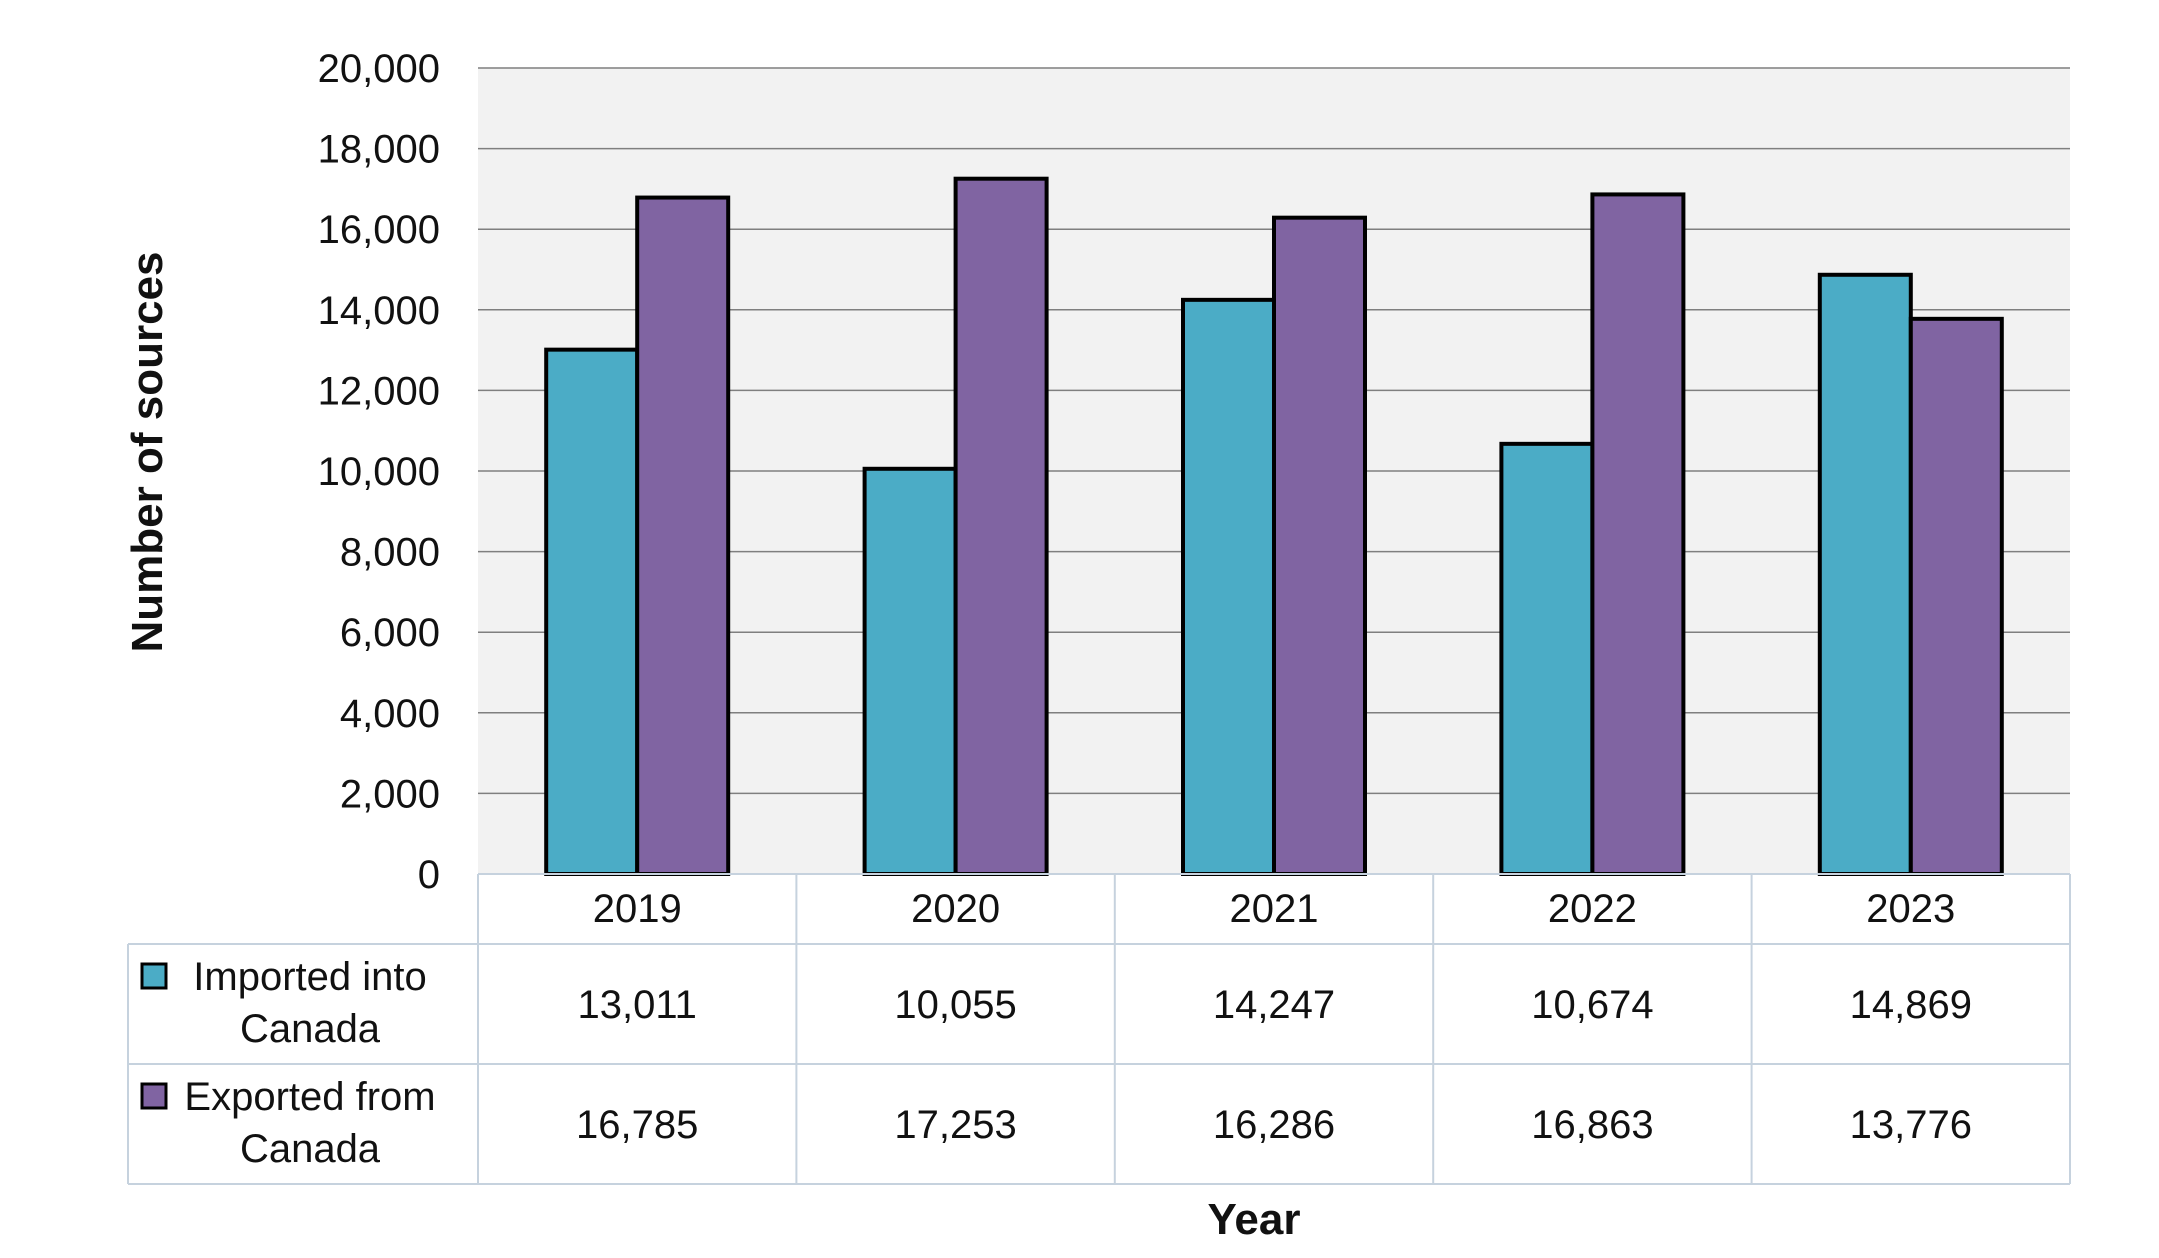 The width and height of the screenshot is (2159, 1258). I want to click on data-label: 10,055, so click(955, 1005).